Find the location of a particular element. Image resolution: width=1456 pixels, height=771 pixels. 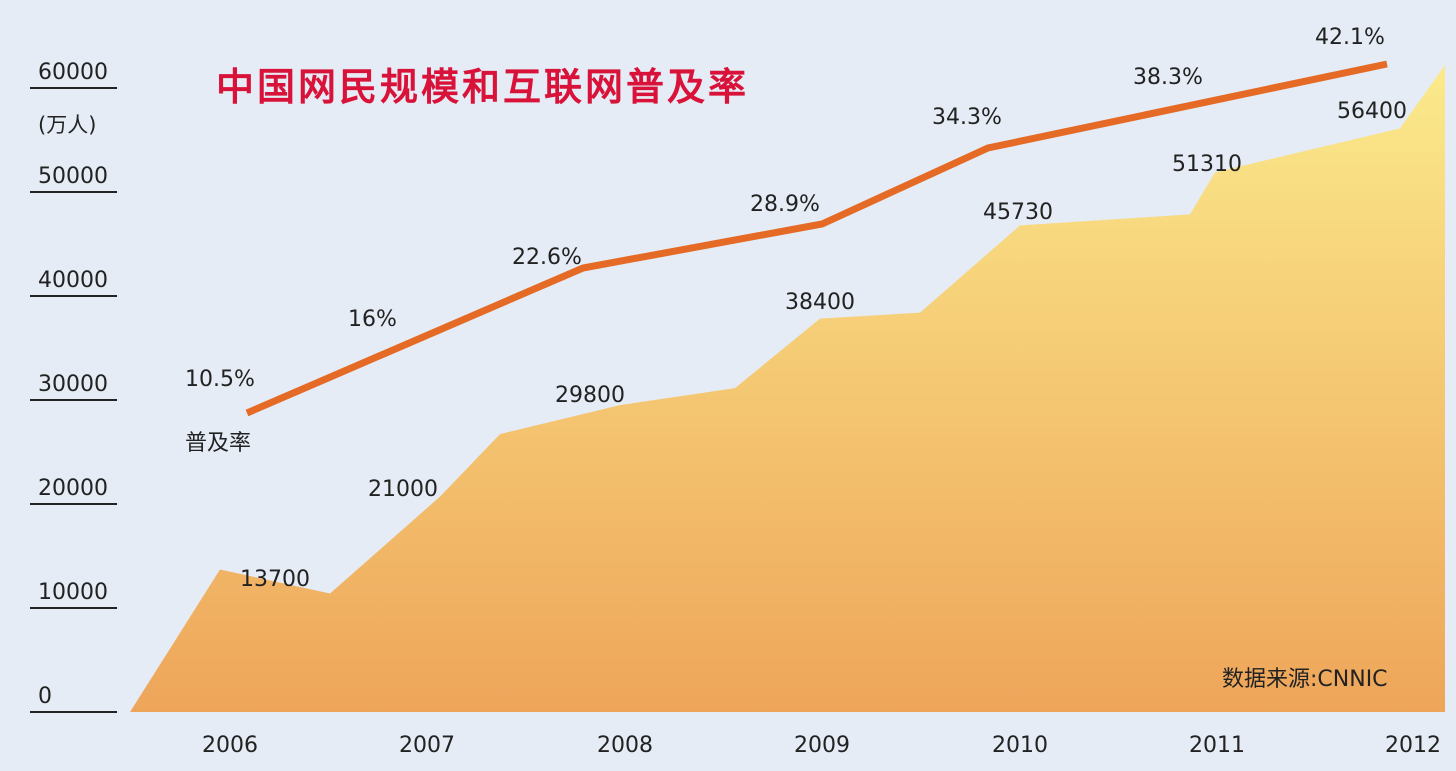

y-tick-label: 40000 is located at coordinates (73, 280).